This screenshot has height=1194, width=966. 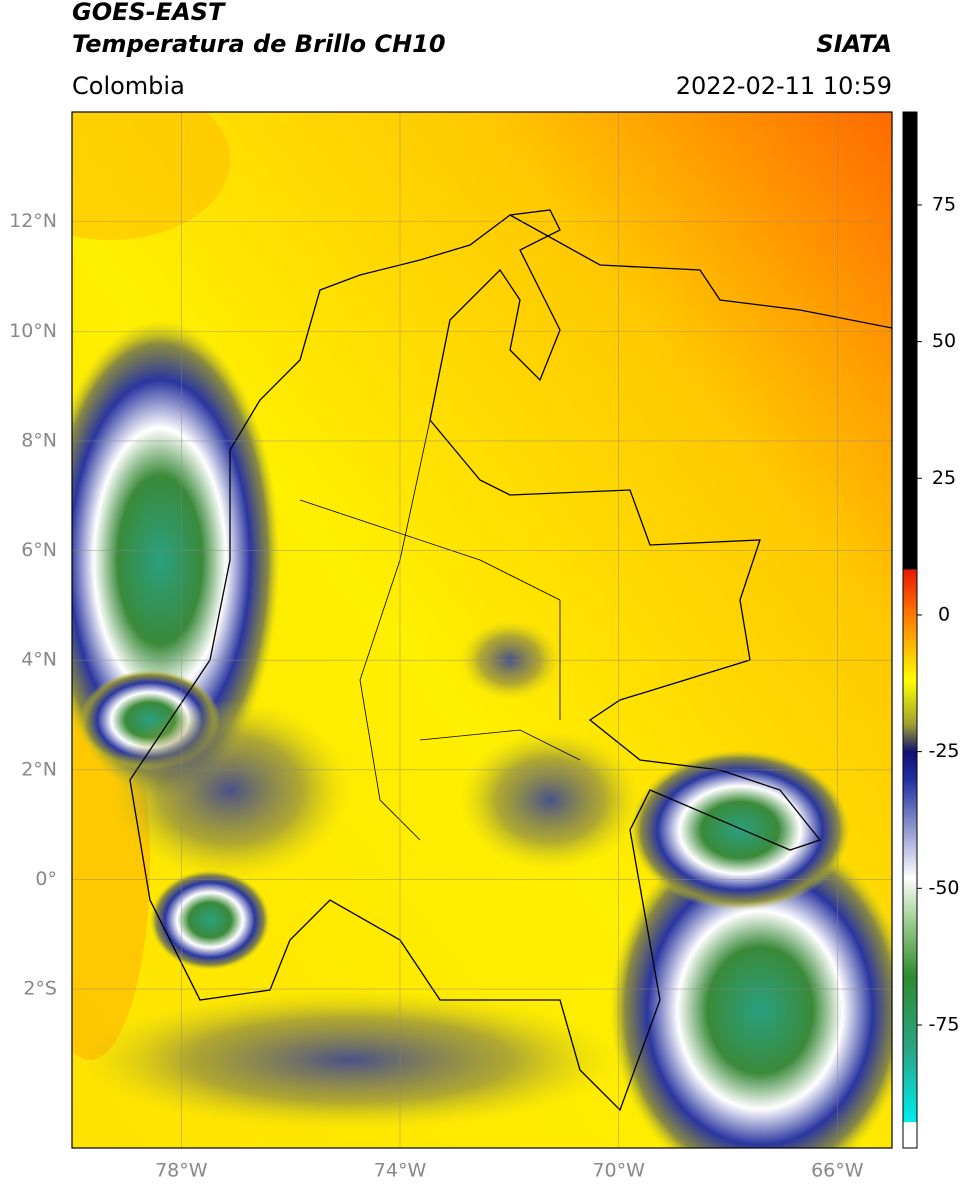 I want to click on colorbar-tick-label: 50, so click(x=944, y=341).